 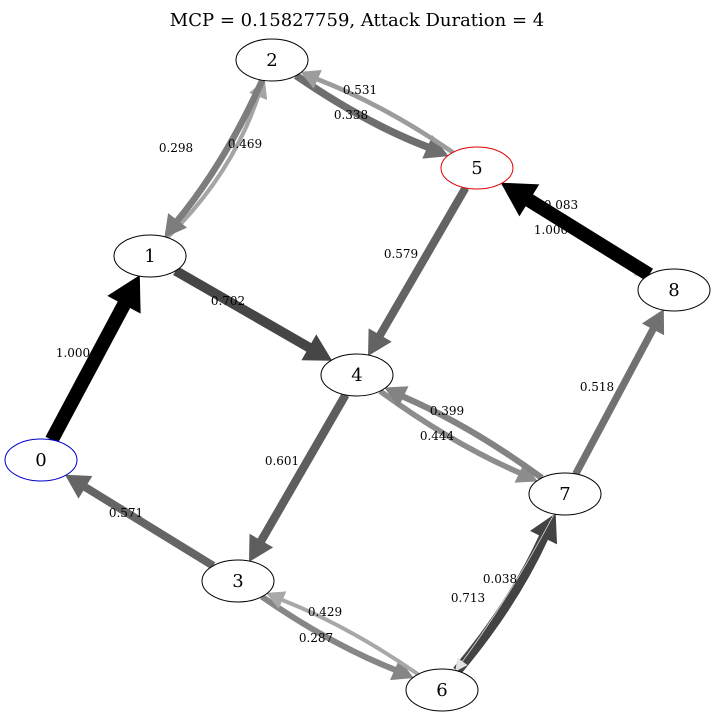 What do you see at coordinates (437, 436) in the screenshot?
I see `edge-label-7-4: 0.444` at bounding box center [437, 436].